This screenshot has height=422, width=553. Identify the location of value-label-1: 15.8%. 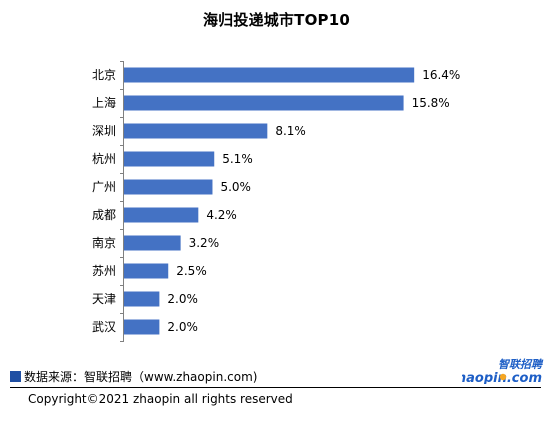
(431, 103).